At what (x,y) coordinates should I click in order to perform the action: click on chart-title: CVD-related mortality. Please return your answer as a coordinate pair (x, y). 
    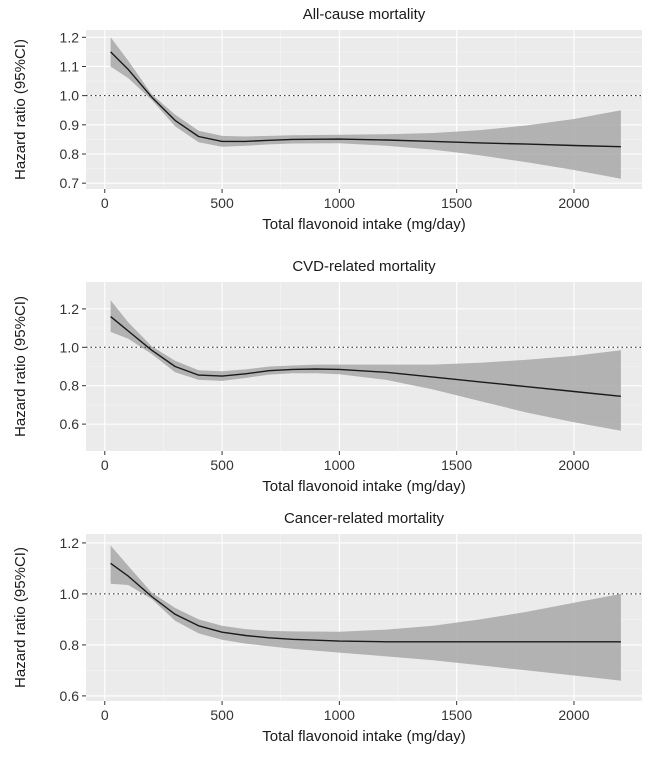
    Looking at the image, I should click on (364, 266).